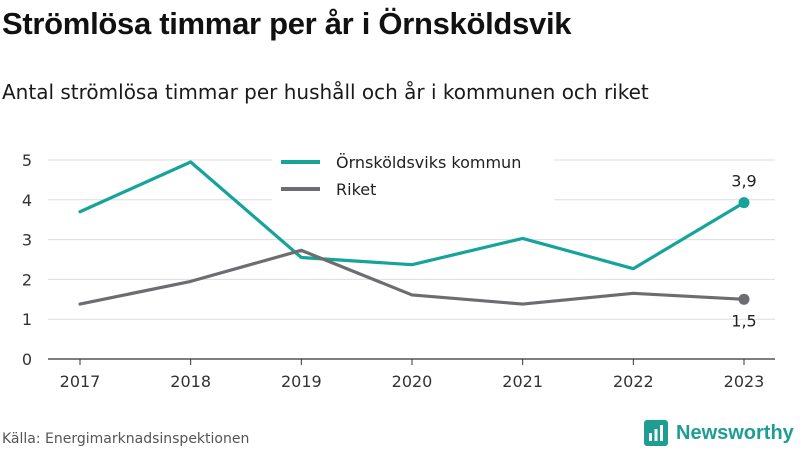  What do you see at coordinates (27, 279) in the screenshot?
I see `y-tick-label: 2` at bounding box center [27, 279].